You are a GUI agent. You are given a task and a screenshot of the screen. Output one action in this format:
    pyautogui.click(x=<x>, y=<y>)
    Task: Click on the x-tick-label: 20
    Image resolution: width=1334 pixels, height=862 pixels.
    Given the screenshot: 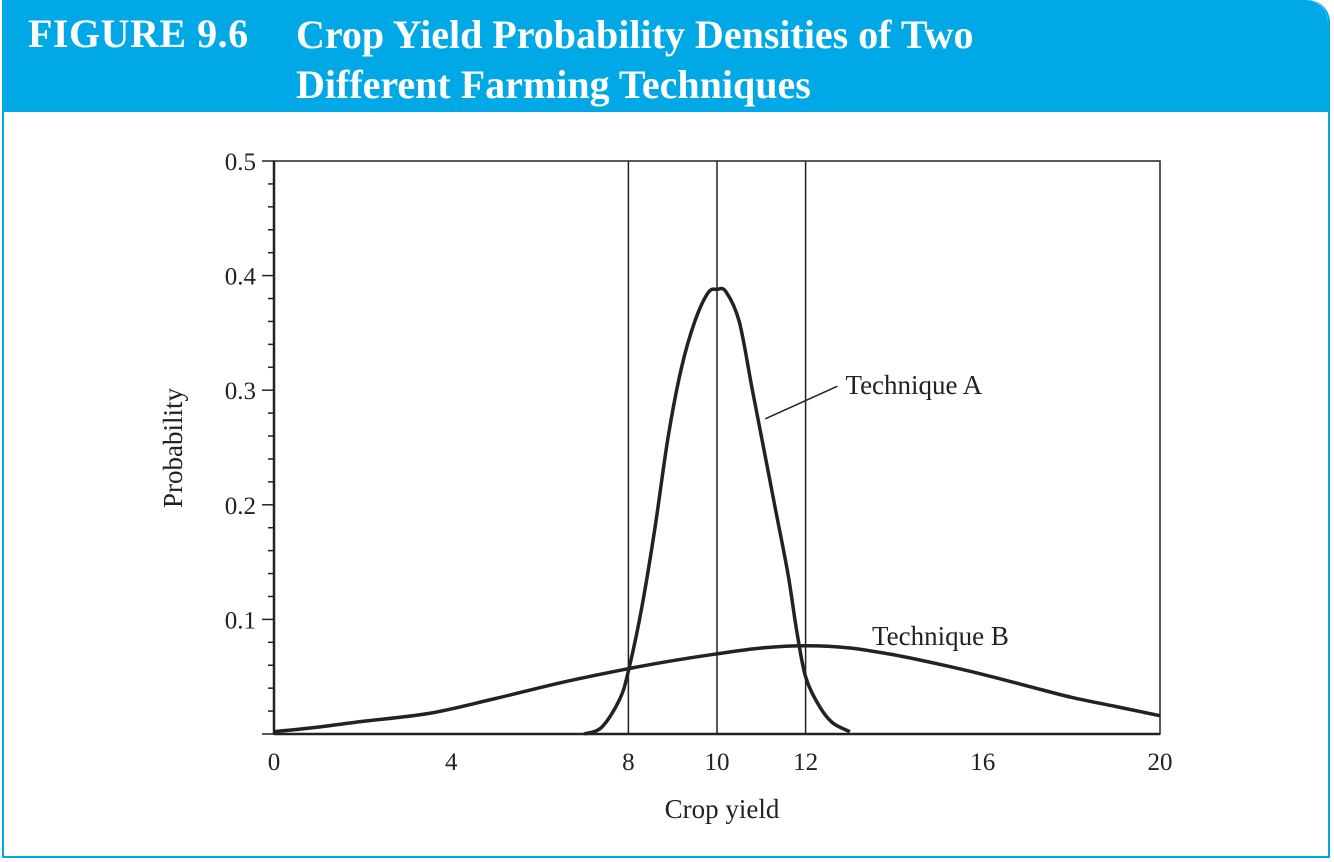 What is the action you would take?
    pyautogui.click(x=1160, y=762)
    